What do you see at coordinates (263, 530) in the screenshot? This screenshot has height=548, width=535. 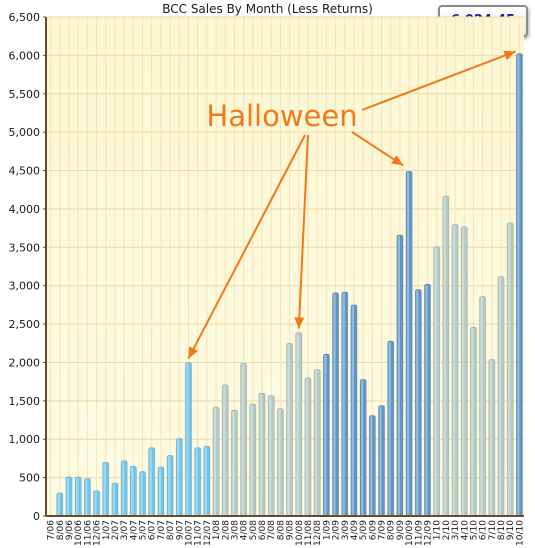 I see `x-tick-label: 6/08` at bounding box center [263, 530].